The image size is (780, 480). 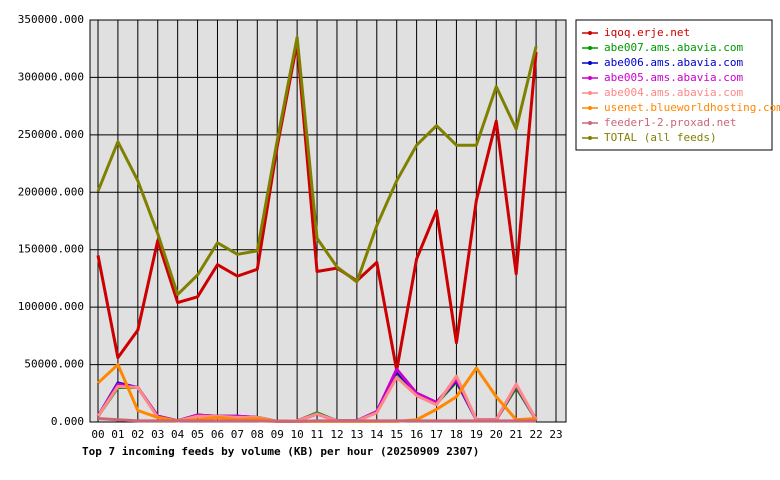 I want to click on x-tick-label: 14, so click(x=377, y=434).